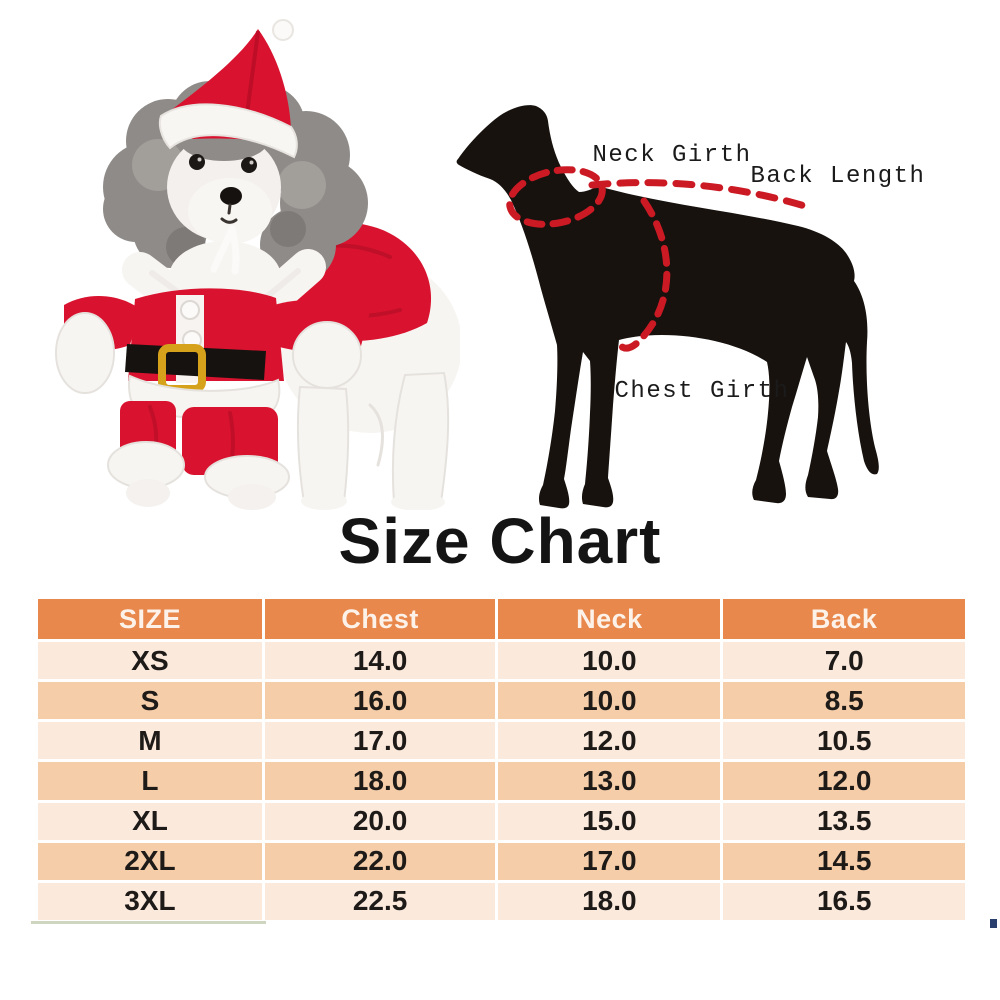 The image size is (1000, 1000). What do you see at coordinates (249, 165) in the screenshot?
I see `dog-eye-right` at bounding box center [249, 165].